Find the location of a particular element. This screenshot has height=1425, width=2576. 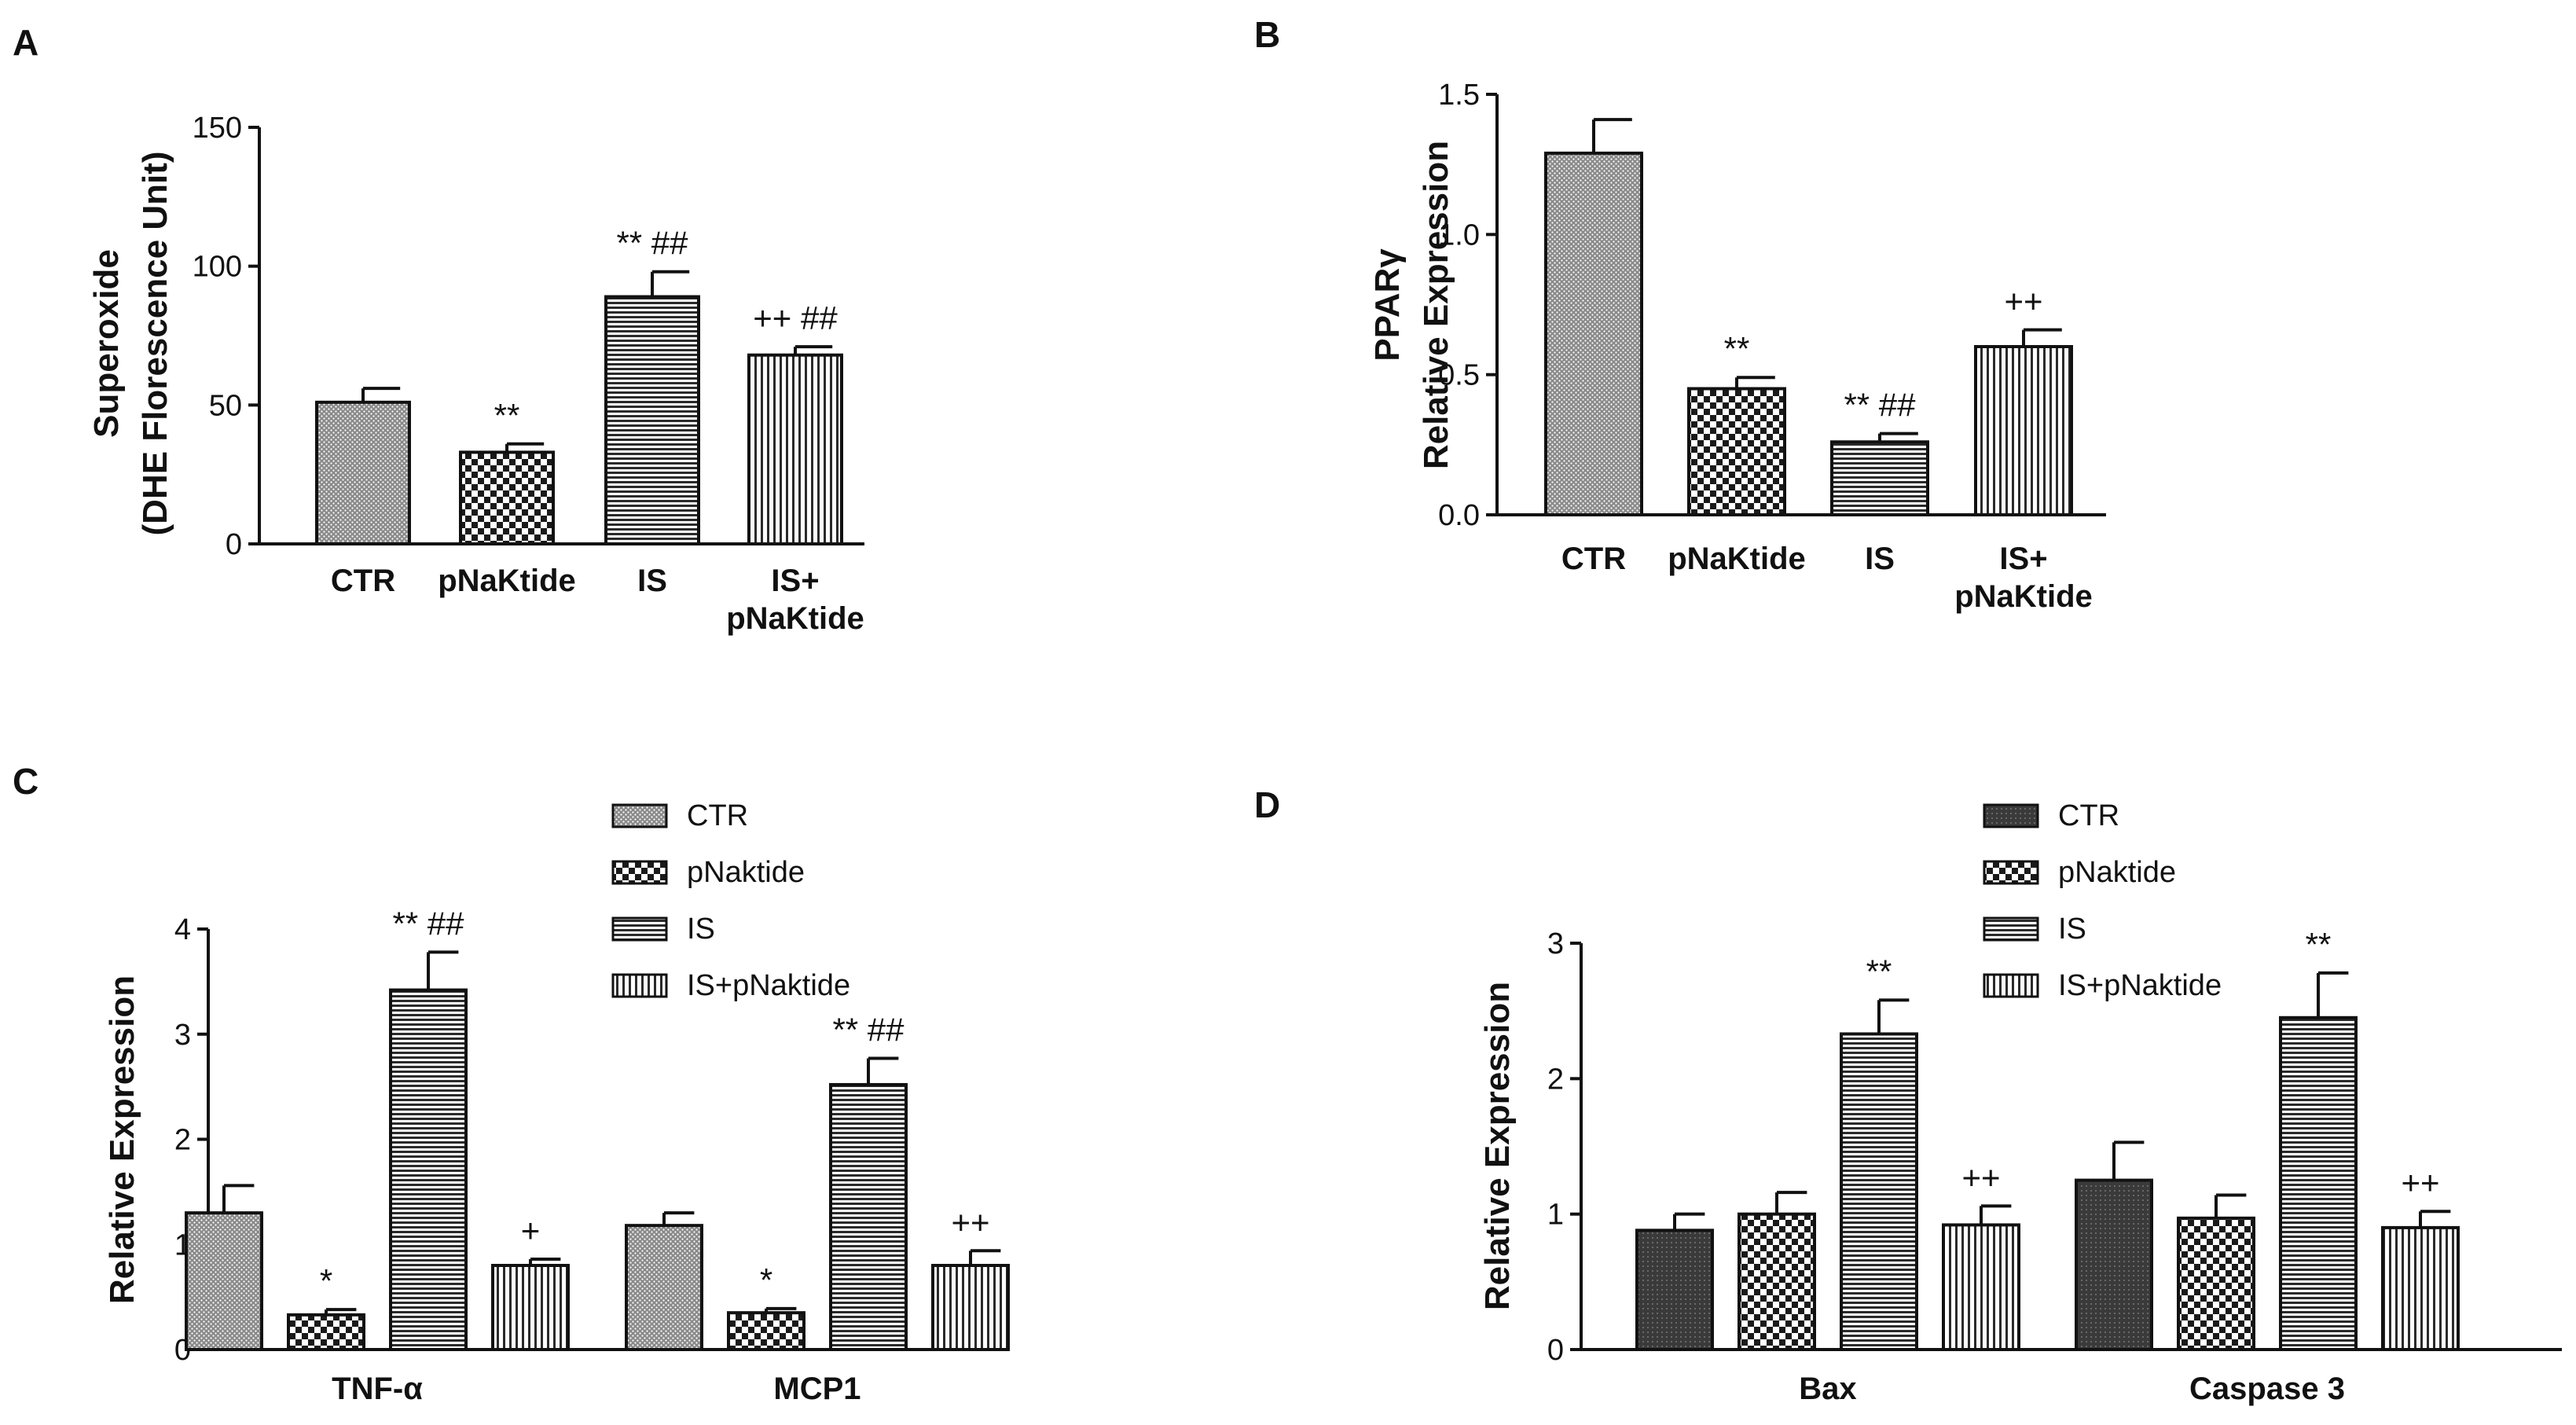

panel-c-y-axis-label: Relative Expression is located at coordinates (122, 1139).